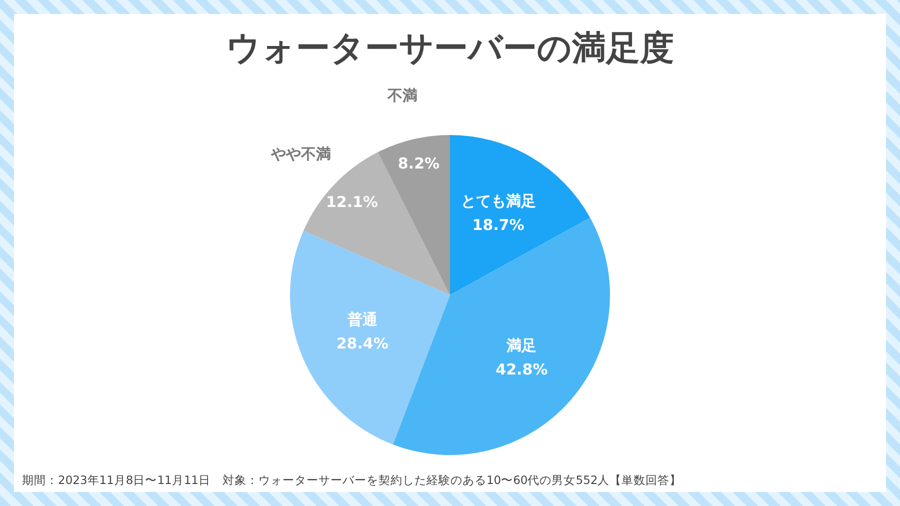  What do you see at coordinates (352, 202) in the screenshot?
I see `data-label: 12.1%` at bounding box center [352, 202].